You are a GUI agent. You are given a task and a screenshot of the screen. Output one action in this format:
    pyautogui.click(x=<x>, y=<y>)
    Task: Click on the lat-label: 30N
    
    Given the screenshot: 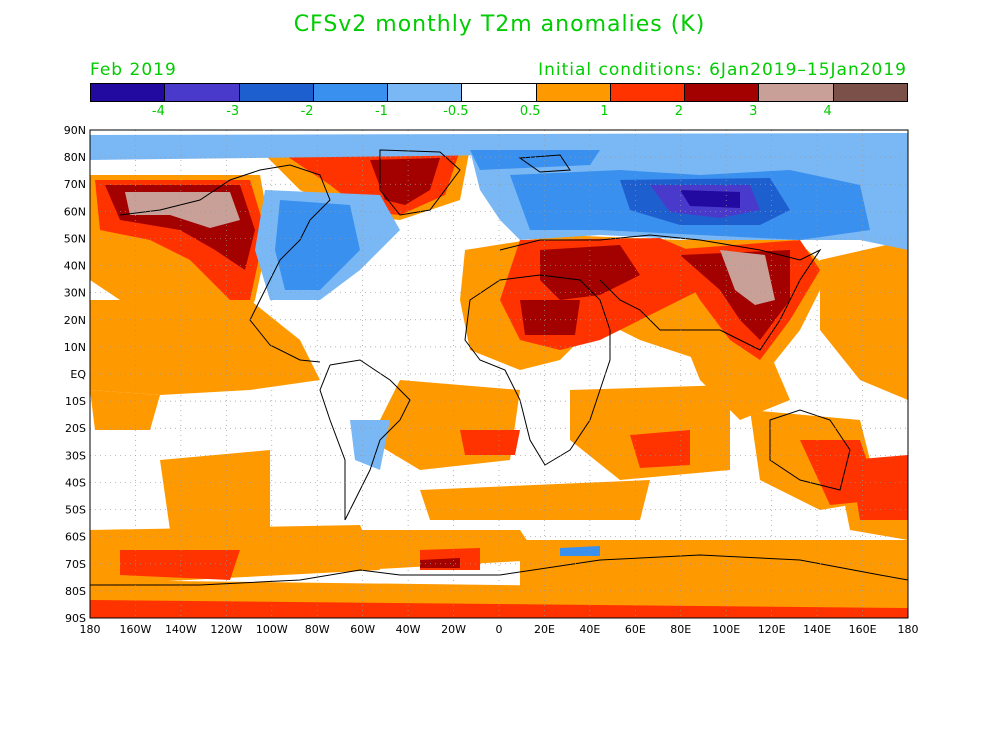 What is the action you would take?
    pyautogui.click(x=75, y=293)
    